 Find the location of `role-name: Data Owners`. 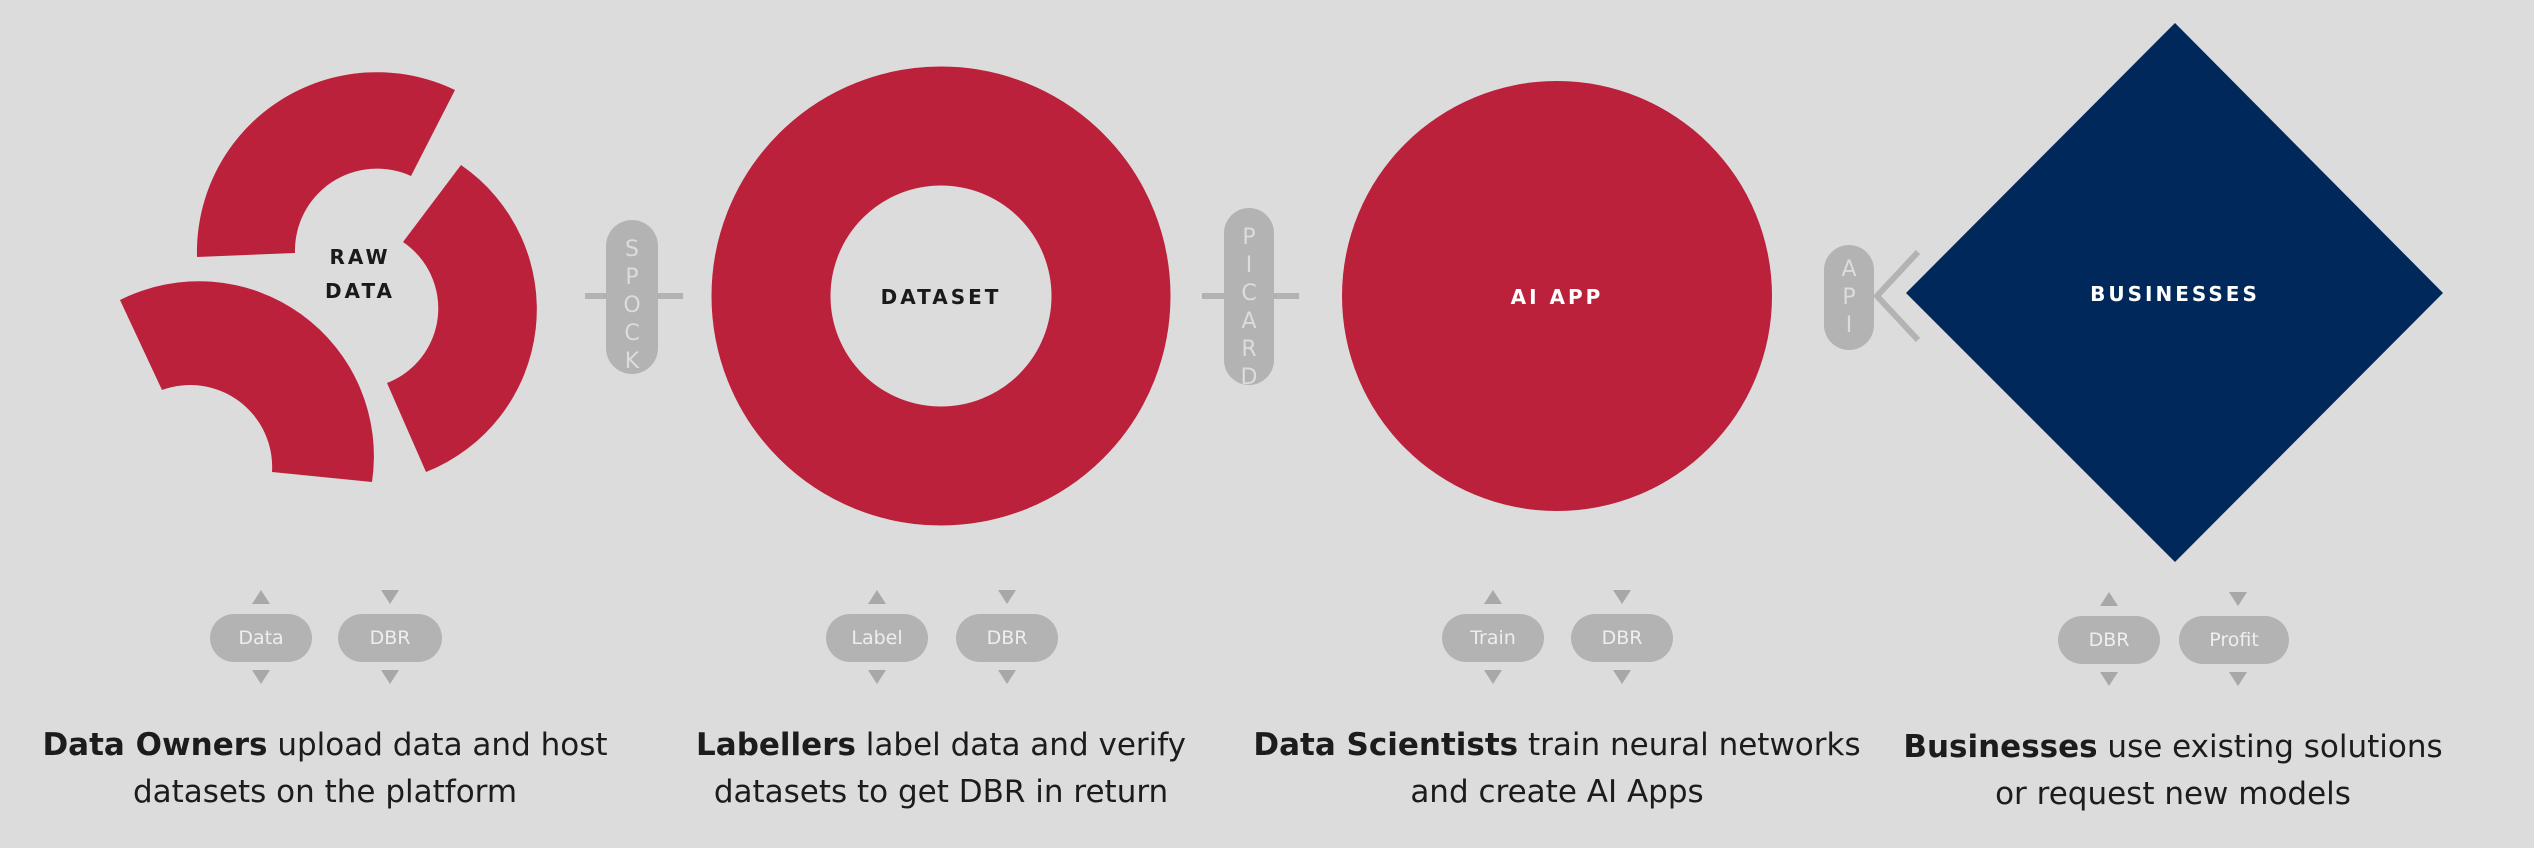

role-name: Data Owners is located at coordinates (155, 745).